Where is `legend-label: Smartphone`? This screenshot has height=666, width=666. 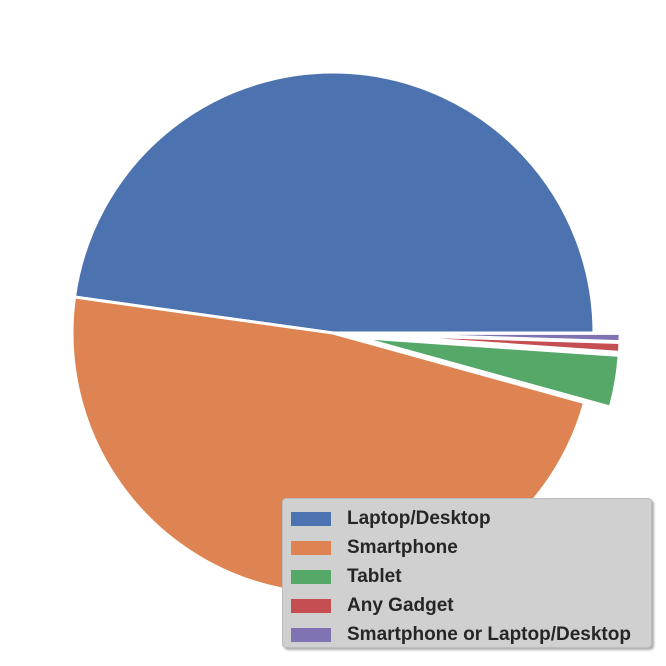 legend-label: Smartphone is located at coordinates (402, 547).